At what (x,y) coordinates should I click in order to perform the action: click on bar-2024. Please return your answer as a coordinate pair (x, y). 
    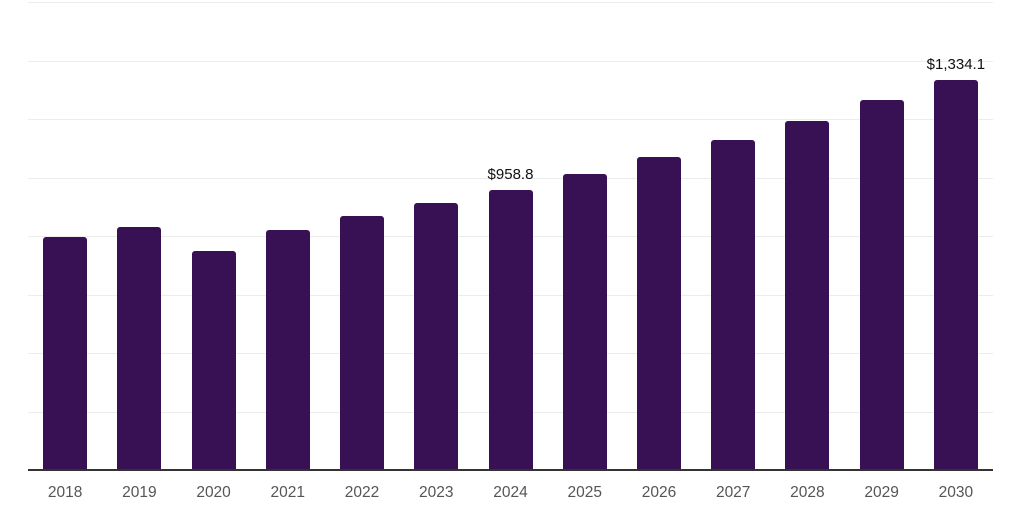
    Looking at the image, I should click on (510, 329).